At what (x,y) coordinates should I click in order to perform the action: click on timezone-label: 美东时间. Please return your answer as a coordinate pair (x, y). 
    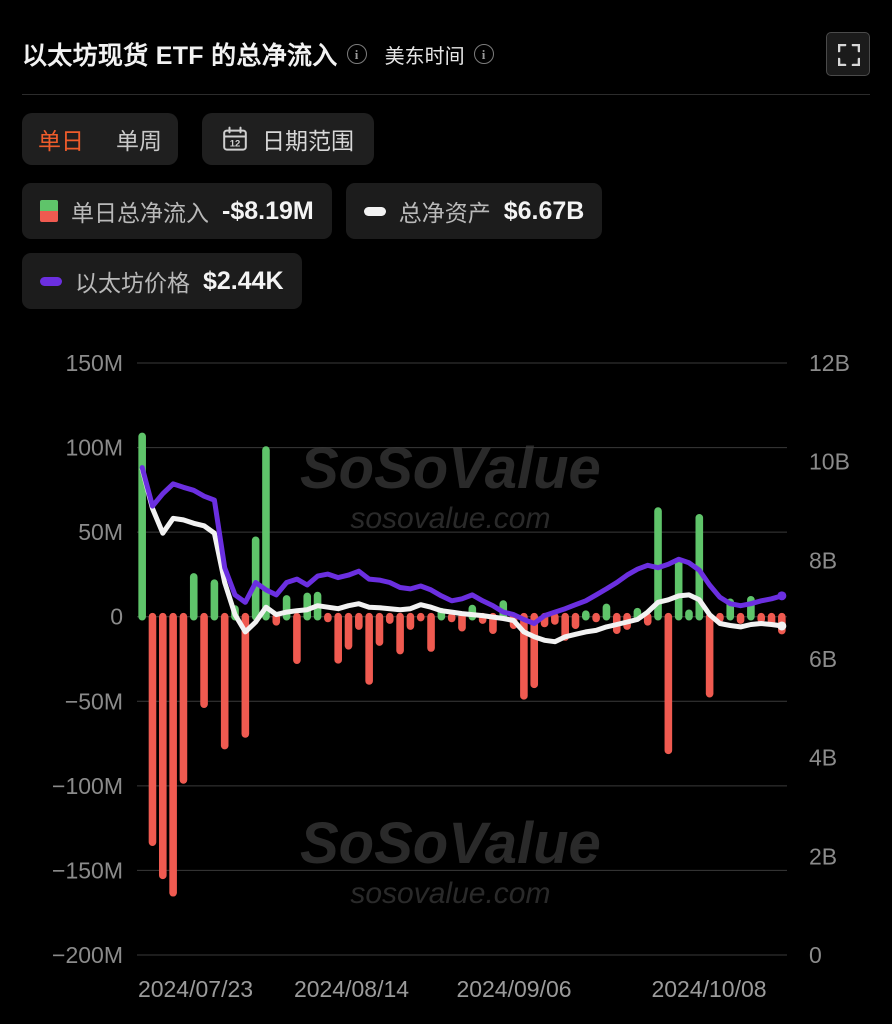
    Looking at the image, I should click on (424, 56).